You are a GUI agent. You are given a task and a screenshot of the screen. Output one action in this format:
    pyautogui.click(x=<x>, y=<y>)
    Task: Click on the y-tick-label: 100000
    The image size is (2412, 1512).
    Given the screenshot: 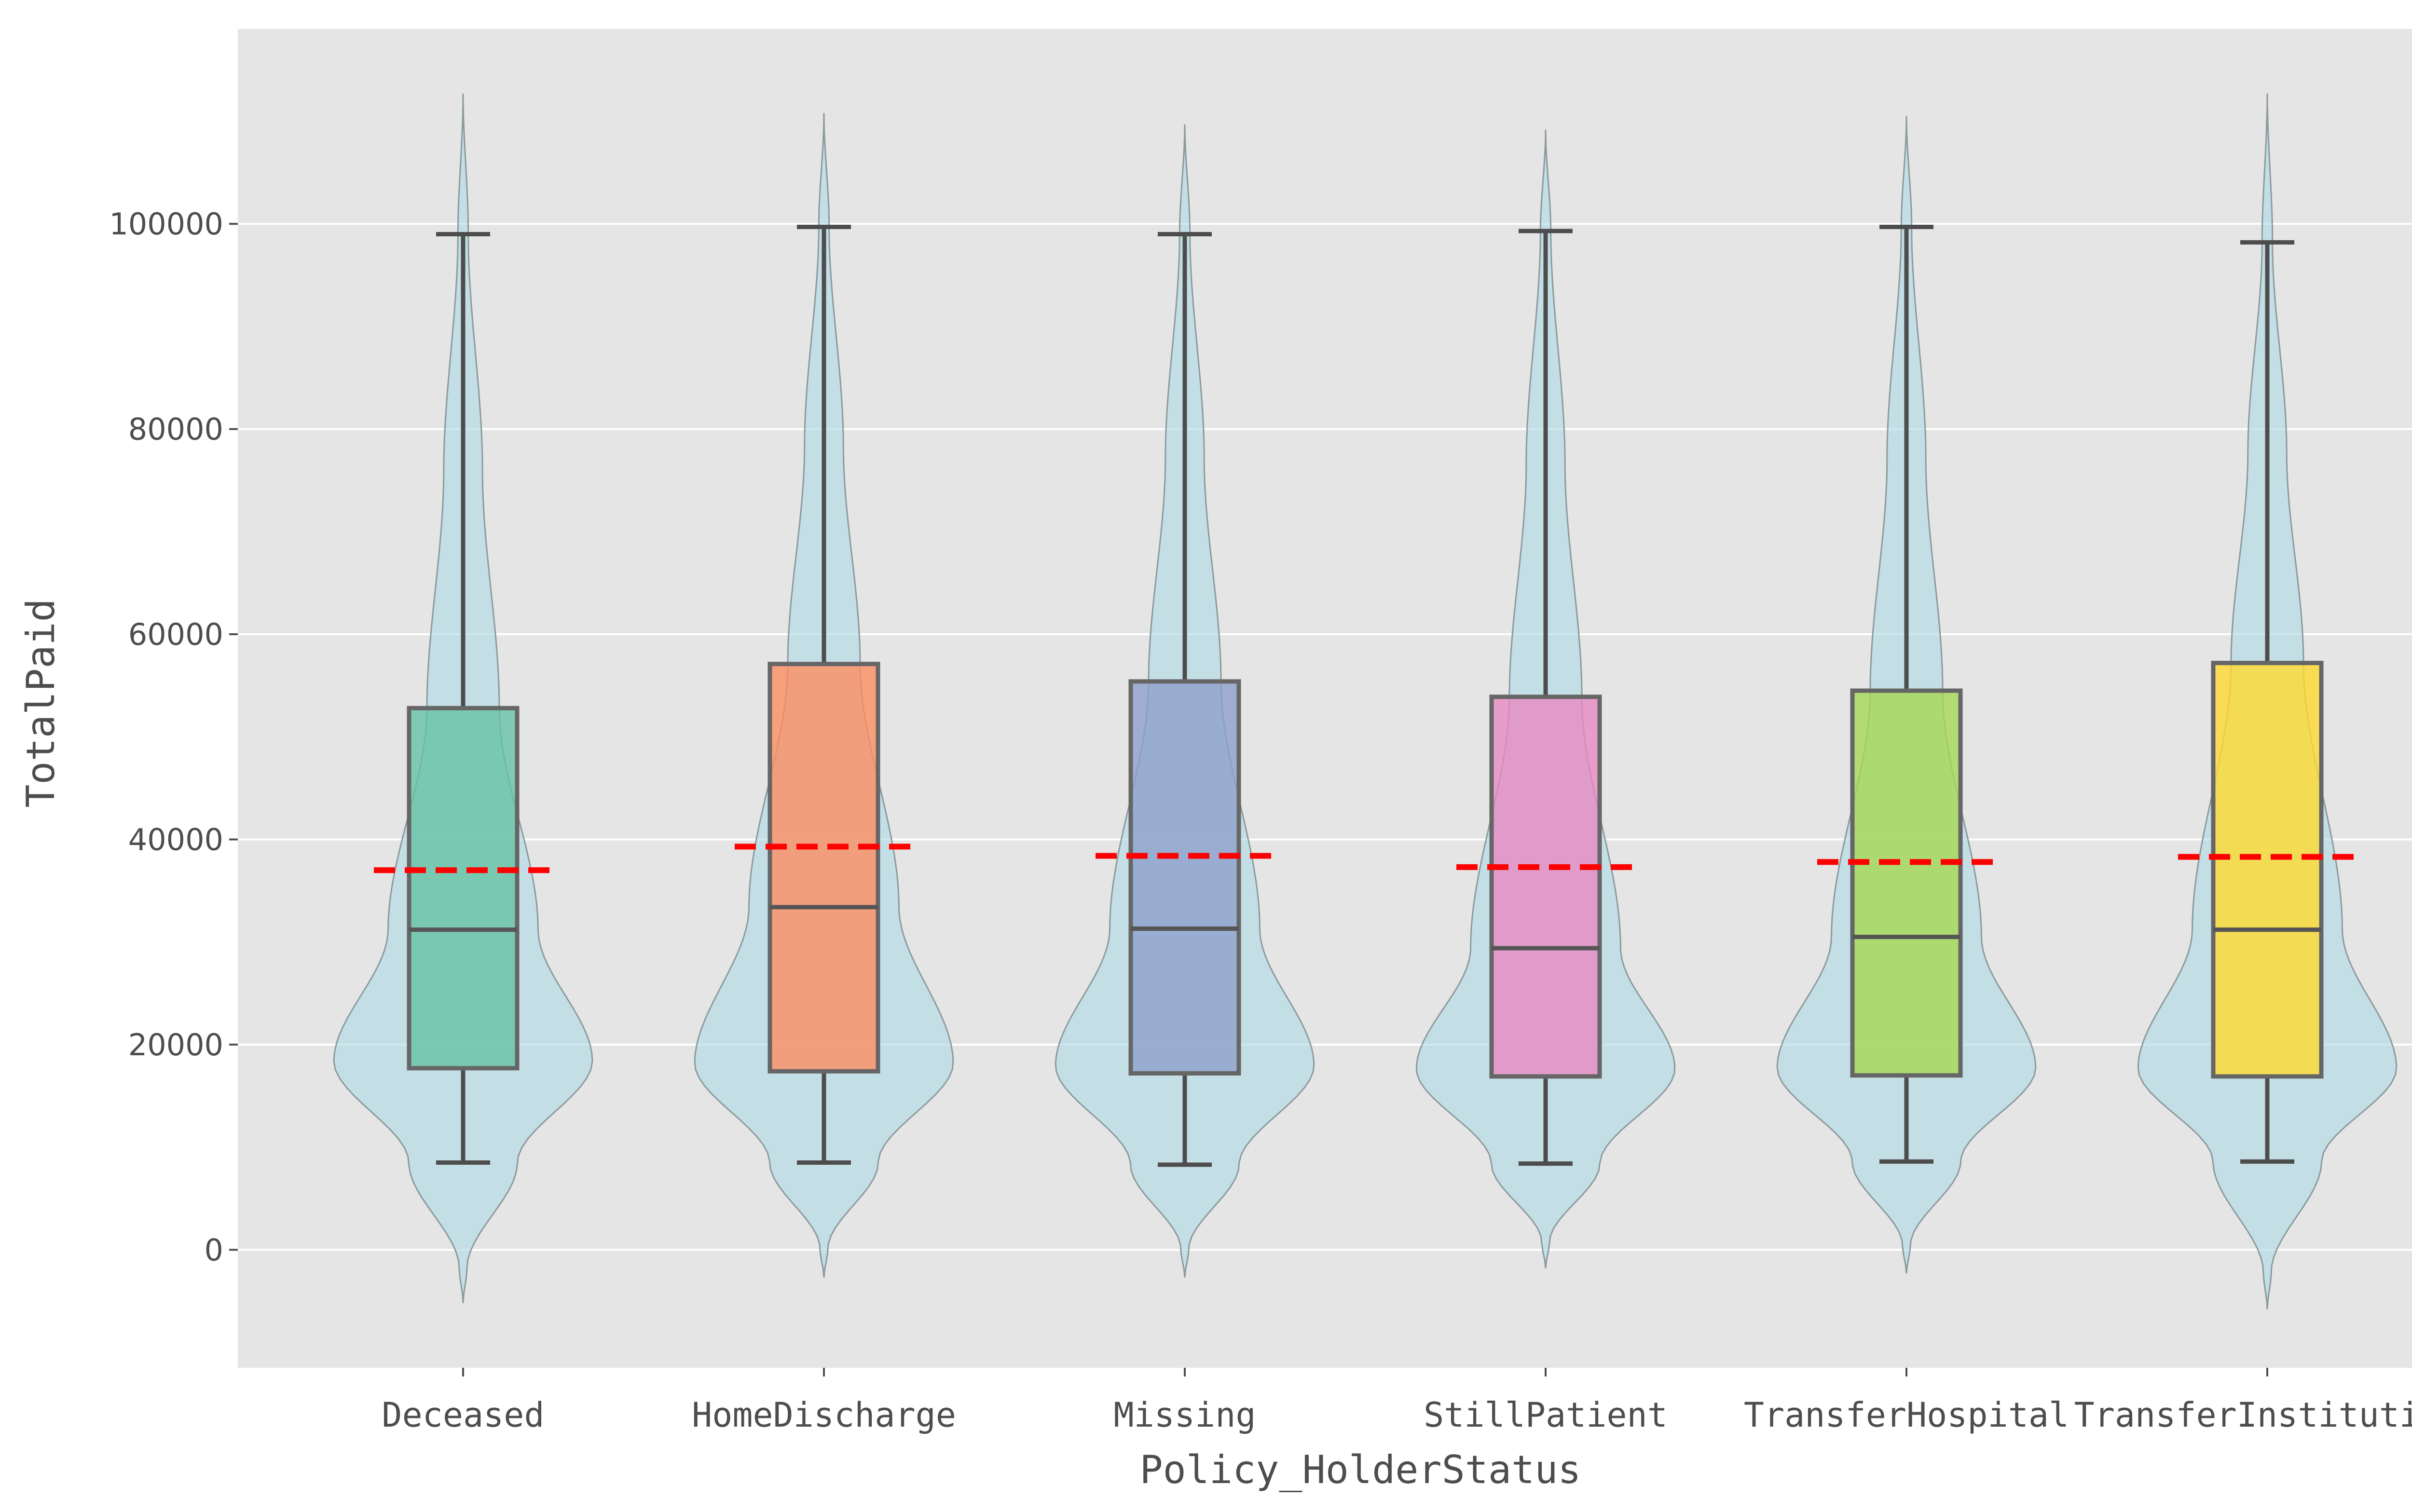 What is the action you would take?
    pyautogui.click(x=166, y=224)
    